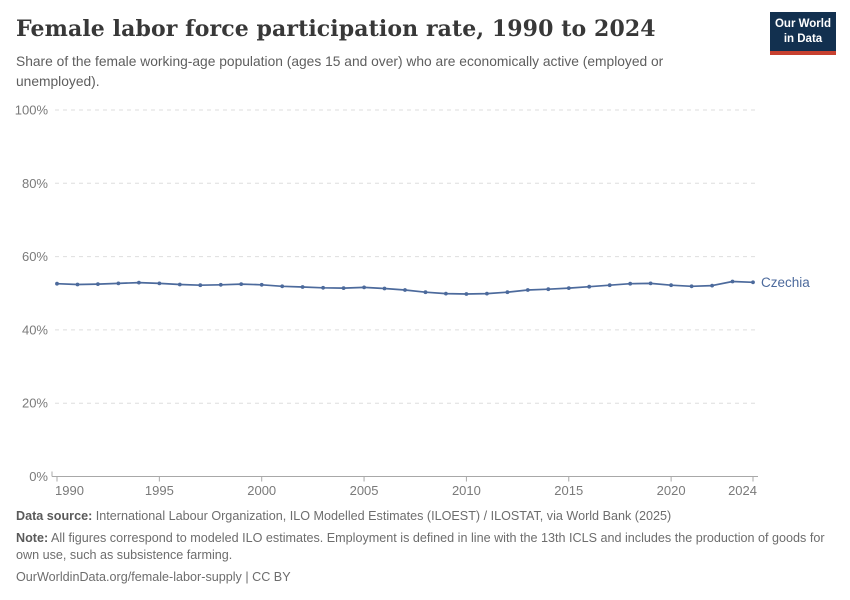 This screenshot has width=850, height=600. I want to click on x-axis-label: 2020, so click(671, 490).